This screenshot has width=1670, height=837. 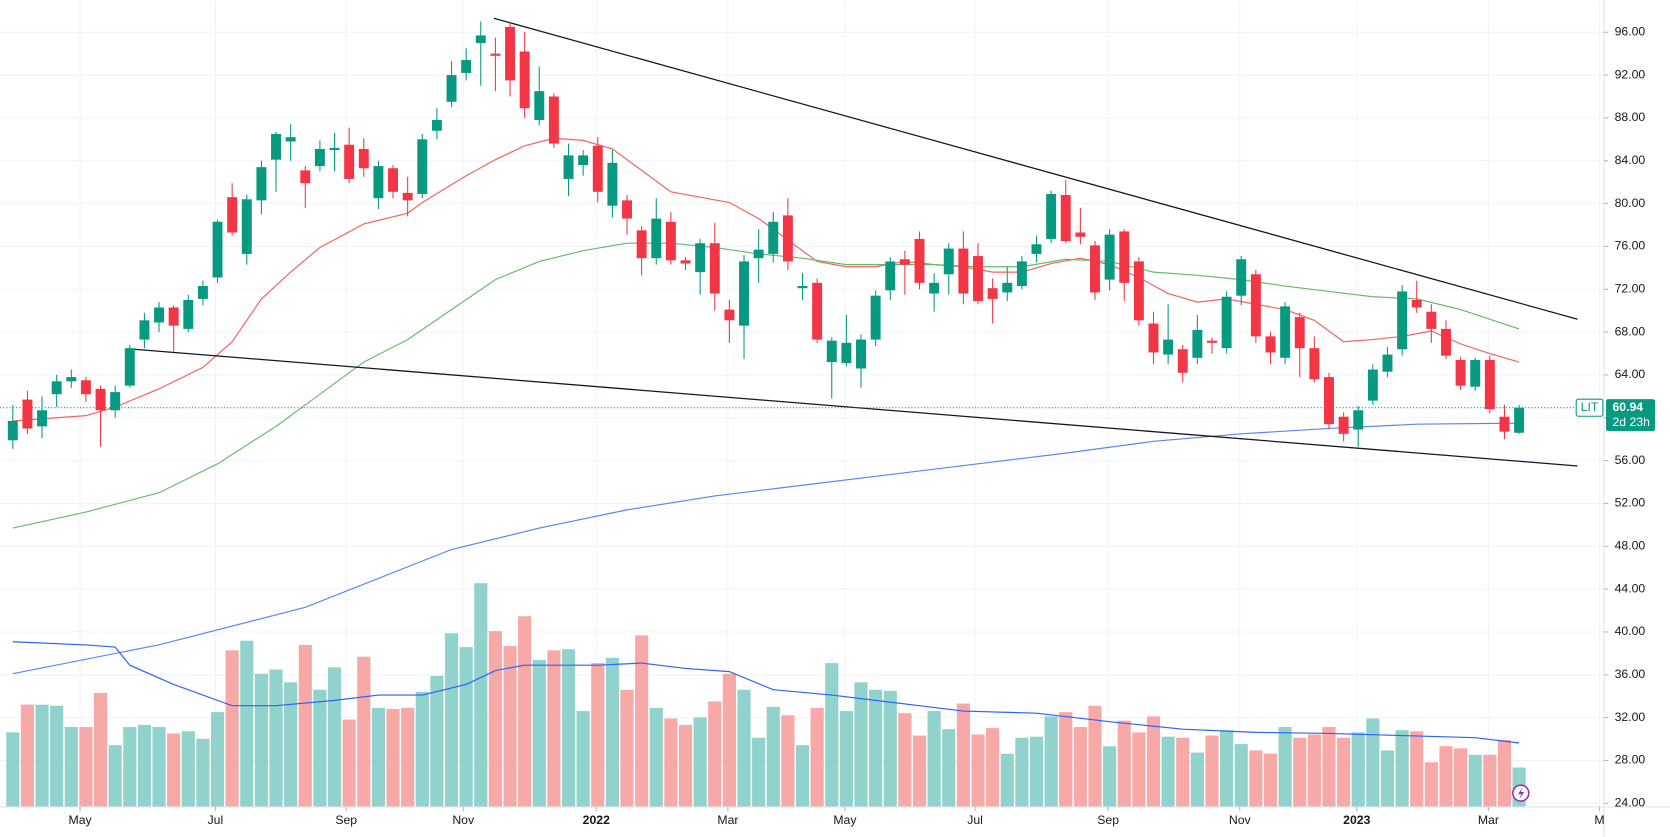 What do you see at coordinates (596, 820) in the screenshot?
I see `x-tick-label: 2022` at bounding box center [596, 820].